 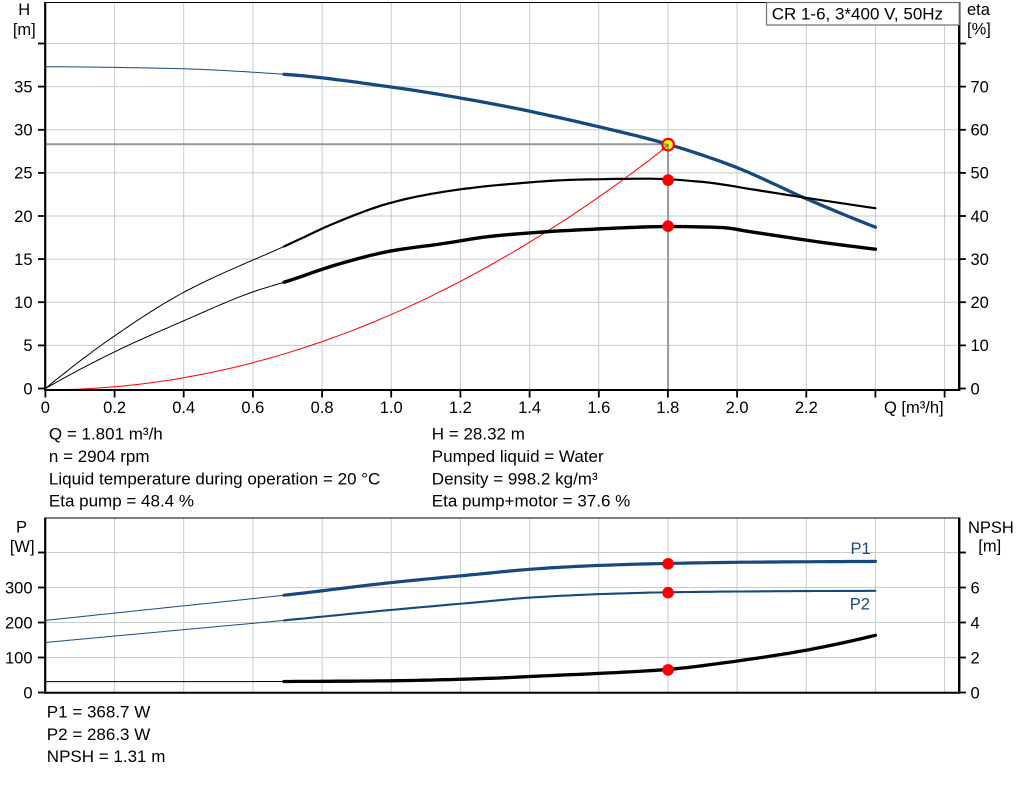 I want to click on svg-text: 1.0, so click(x=391, y=408).